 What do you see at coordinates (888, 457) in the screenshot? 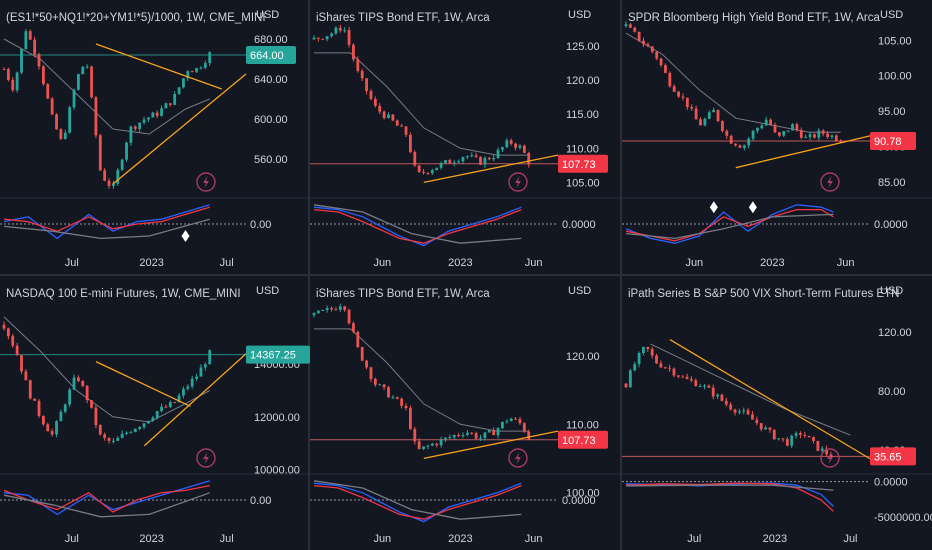
I see `last-price-label: 35.65` at bounding box center [888, 457].